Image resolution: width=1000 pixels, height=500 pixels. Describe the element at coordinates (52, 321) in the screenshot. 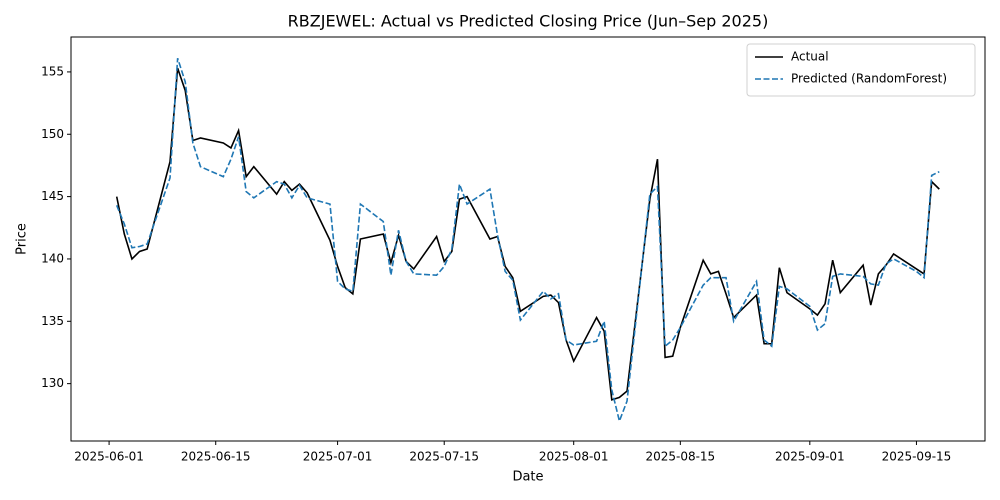

I see `y-tick-label: 135` at that location.